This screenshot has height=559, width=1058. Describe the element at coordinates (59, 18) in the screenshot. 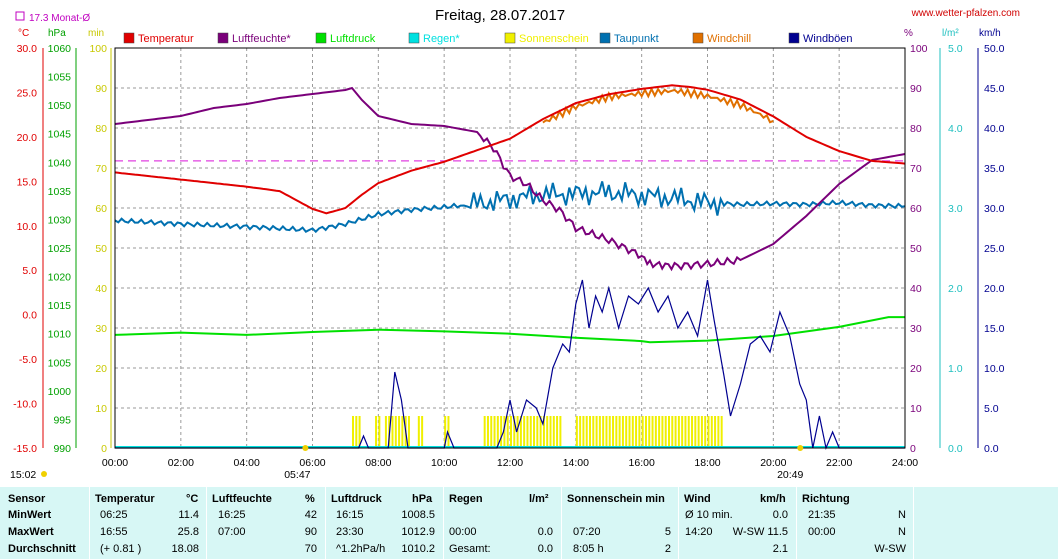

I see `monthly-average-label: 17.3 Monat-Ø` at that location.